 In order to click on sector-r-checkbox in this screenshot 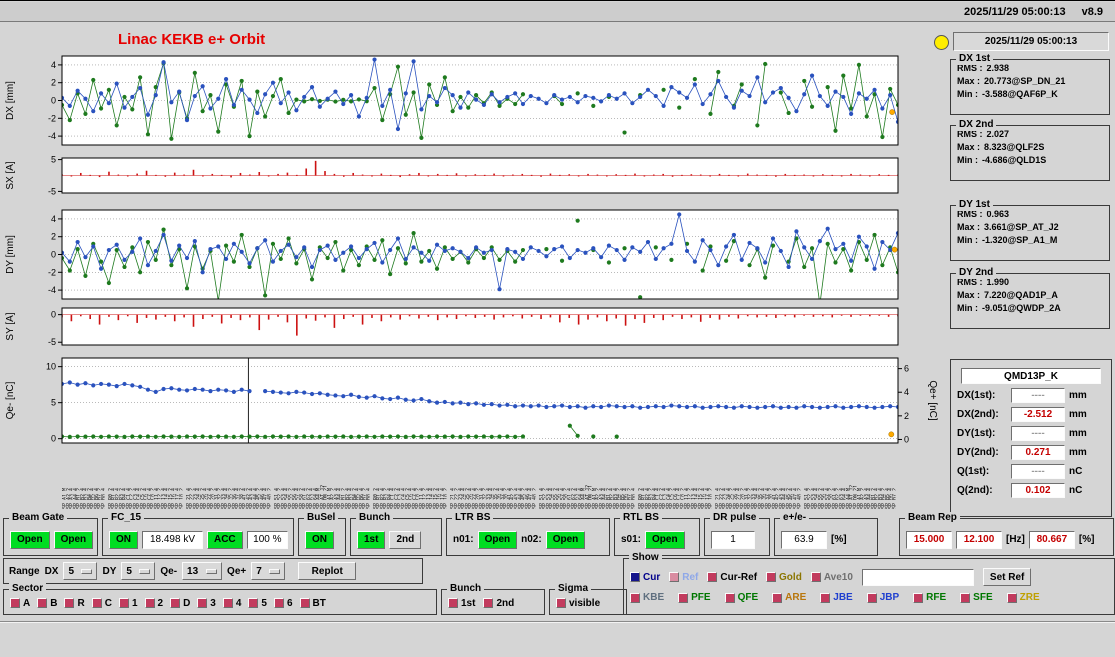, I will do `click(69, 603)`.